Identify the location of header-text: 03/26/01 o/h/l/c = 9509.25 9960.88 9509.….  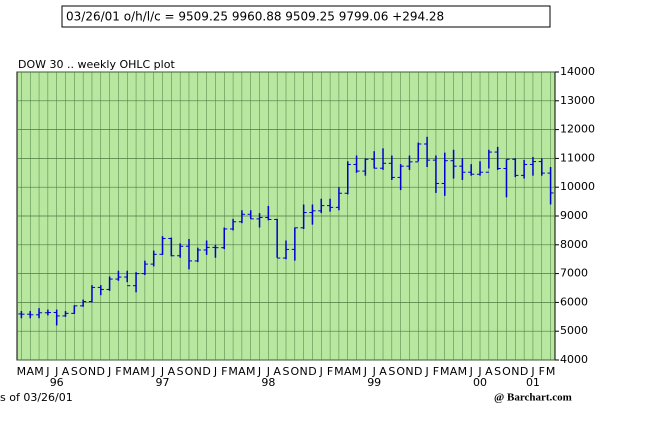
(255, 17).